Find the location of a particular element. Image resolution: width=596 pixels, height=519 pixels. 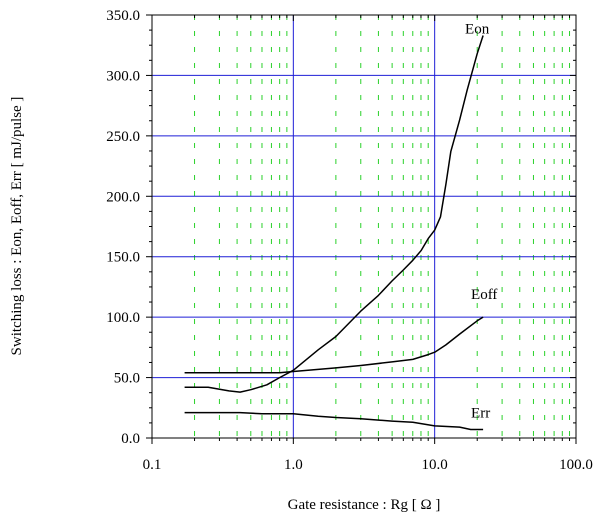

x-tick-label: 10.0 is located at coordinates (435, 465).